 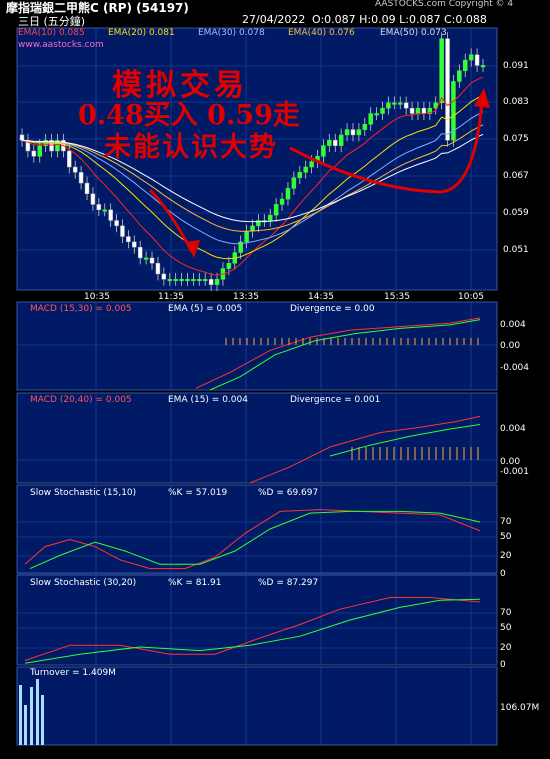 What do you see at coordinates (345, 355) in the screenshot?
I see `macd1-ema-line` at bounding box center [345, 355].